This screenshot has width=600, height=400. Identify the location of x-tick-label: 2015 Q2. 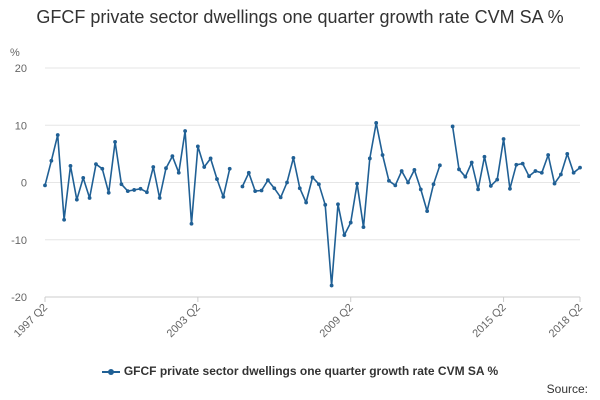
(489, 321).